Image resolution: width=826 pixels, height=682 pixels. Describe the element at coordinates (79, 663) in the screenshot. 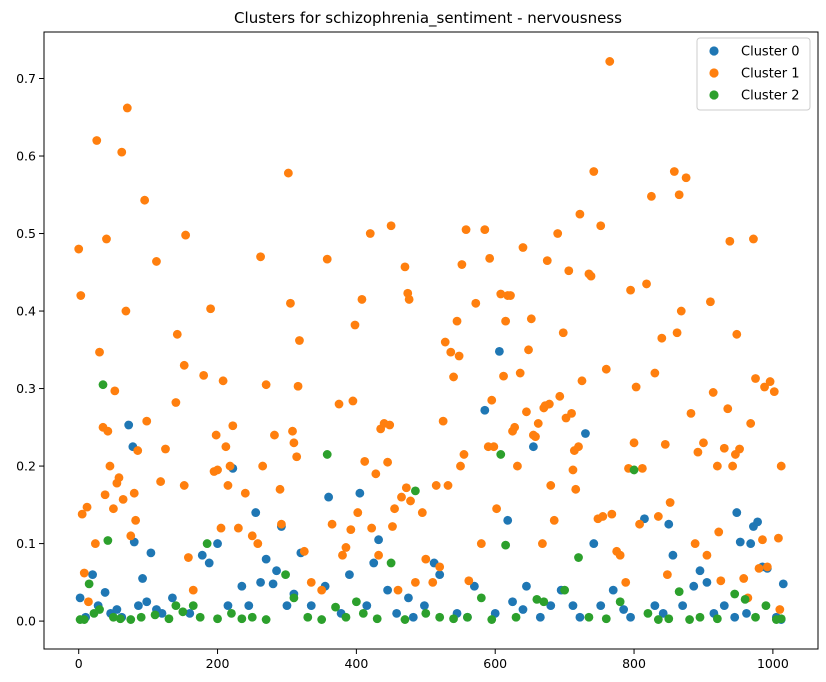

I see `x-tick-label: 0` at that location.